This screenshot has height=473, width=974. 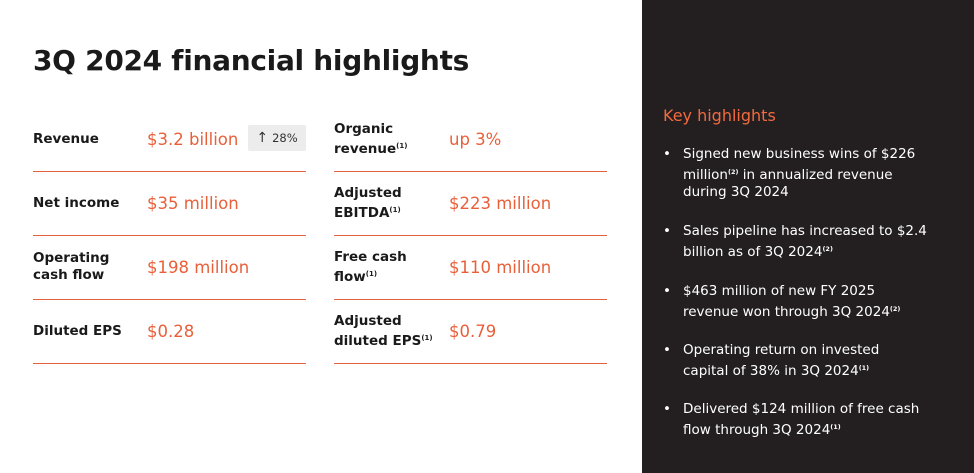 I want to click on metric-label: Revenue, so click(x=66, y=138).